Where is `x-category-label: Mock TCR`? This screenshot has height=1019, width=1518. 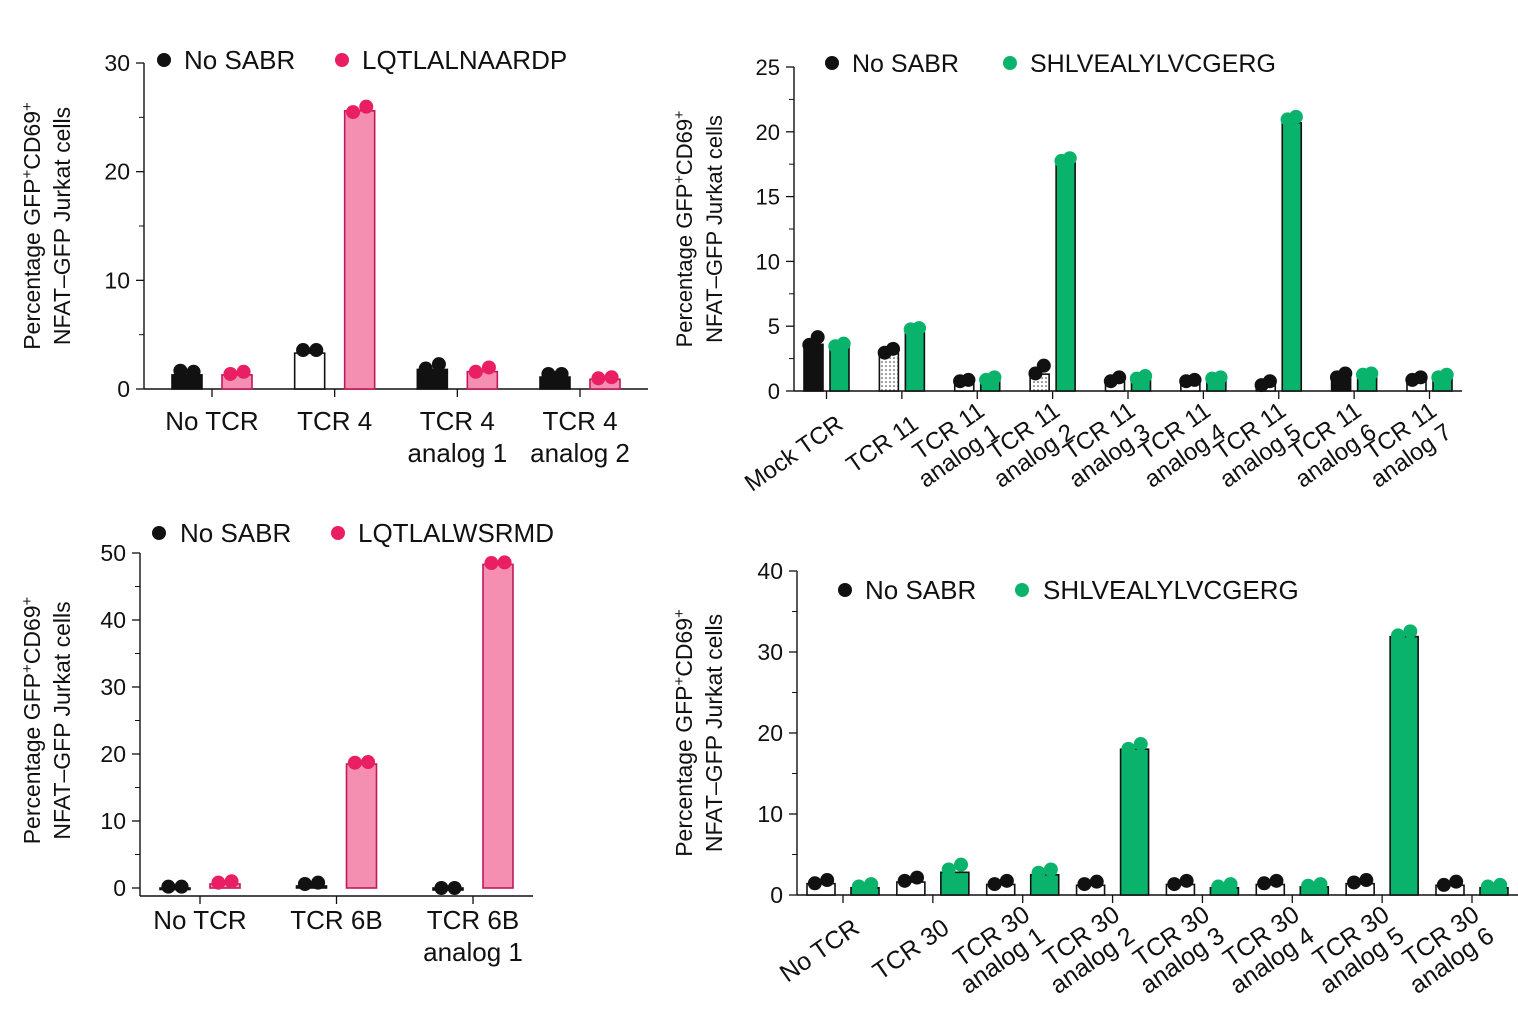
x-category-label: Mock TCR is located at coordinates (794, 453).